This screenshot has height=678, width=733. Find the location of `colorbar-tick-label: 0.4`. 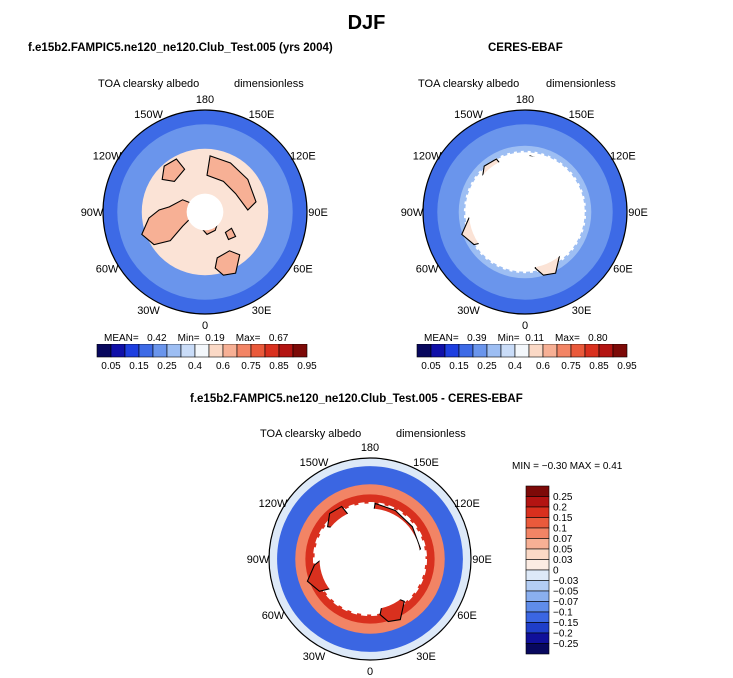

colorbar-tick-label: 0.4 is located at coordinates (515, 366).